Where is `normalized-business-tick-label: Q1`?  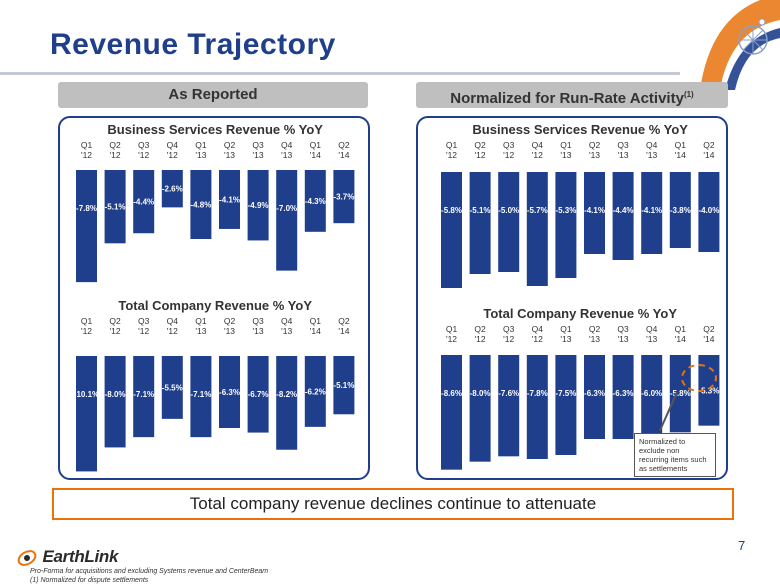 normalized-business-tick-label: Q1 is located at coordinates (566, 145).